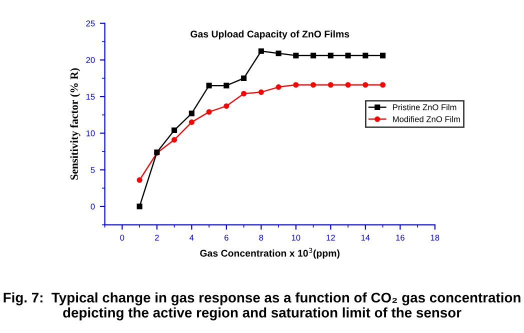 The image size is (524, 333). I want to click on x-tick-label: 2, so click(157, 237).